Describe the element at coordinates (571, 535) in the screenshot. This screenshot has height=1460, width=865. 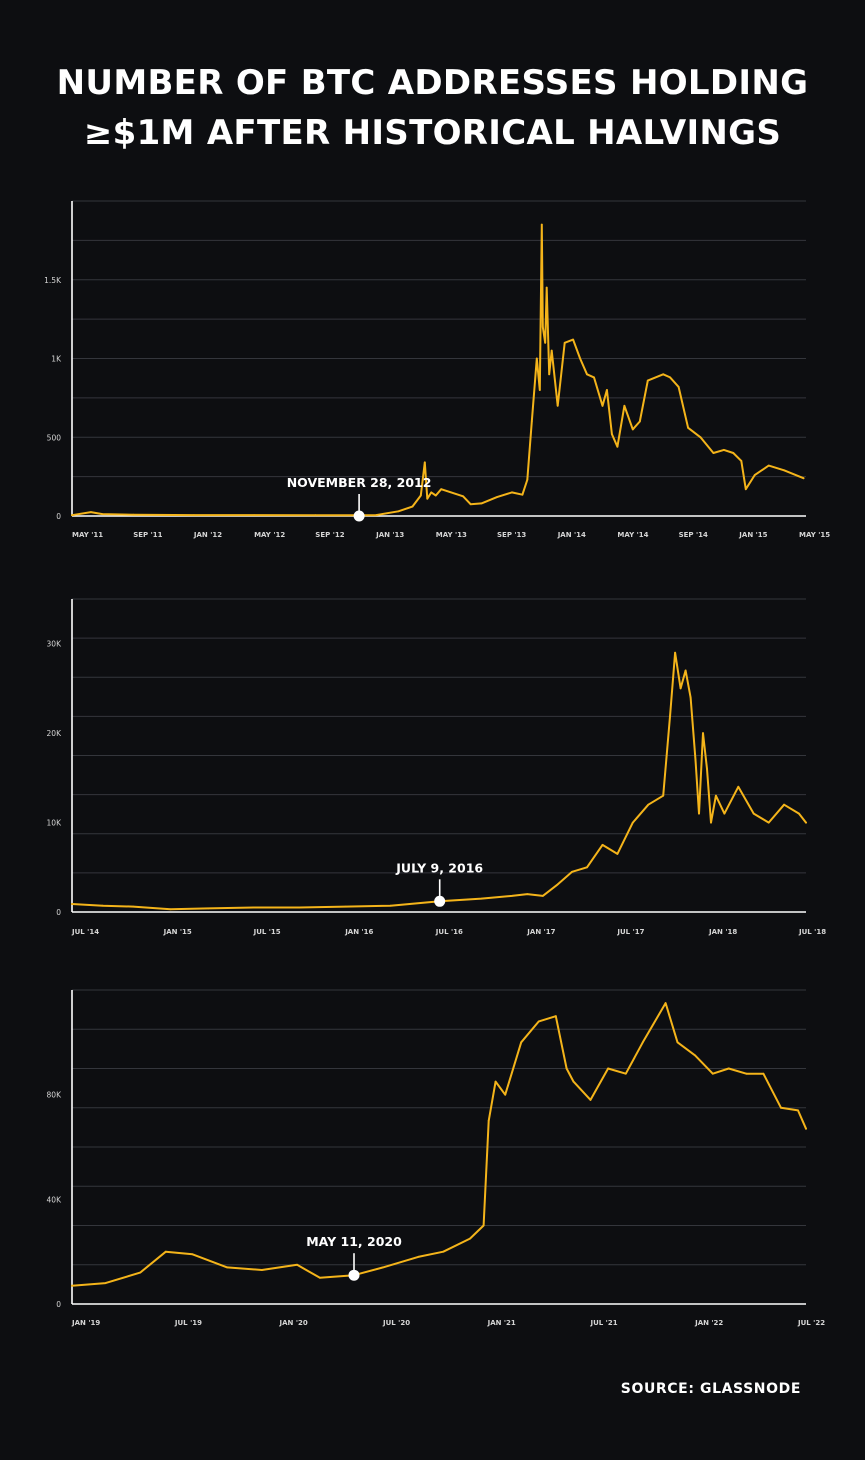
I see `chart-1-x-tick-label: JAN '14` at that location.